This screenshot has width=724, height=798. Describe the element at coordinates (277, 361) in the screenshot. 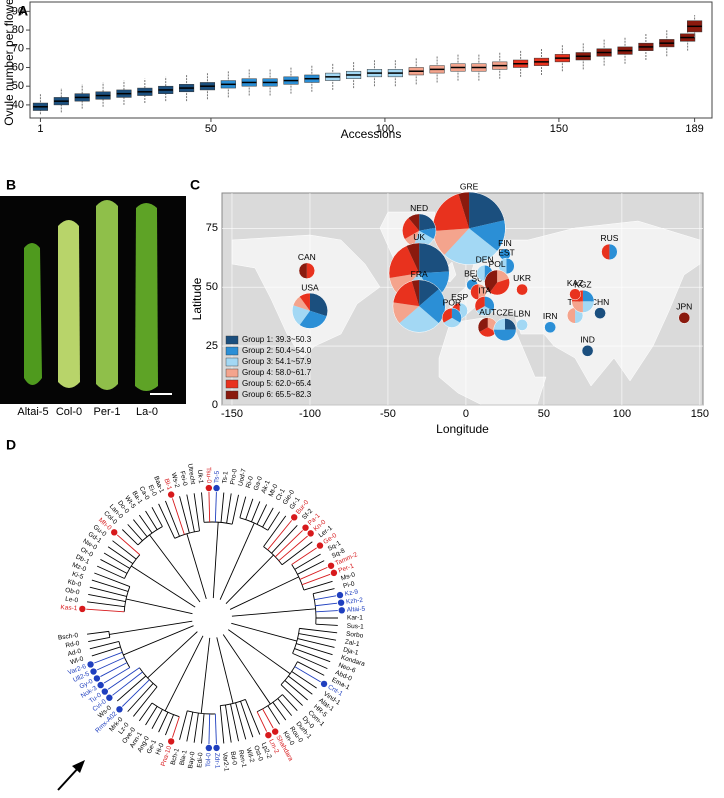

I see `legend-label: Group 3: 54.1~57.9` at that location.